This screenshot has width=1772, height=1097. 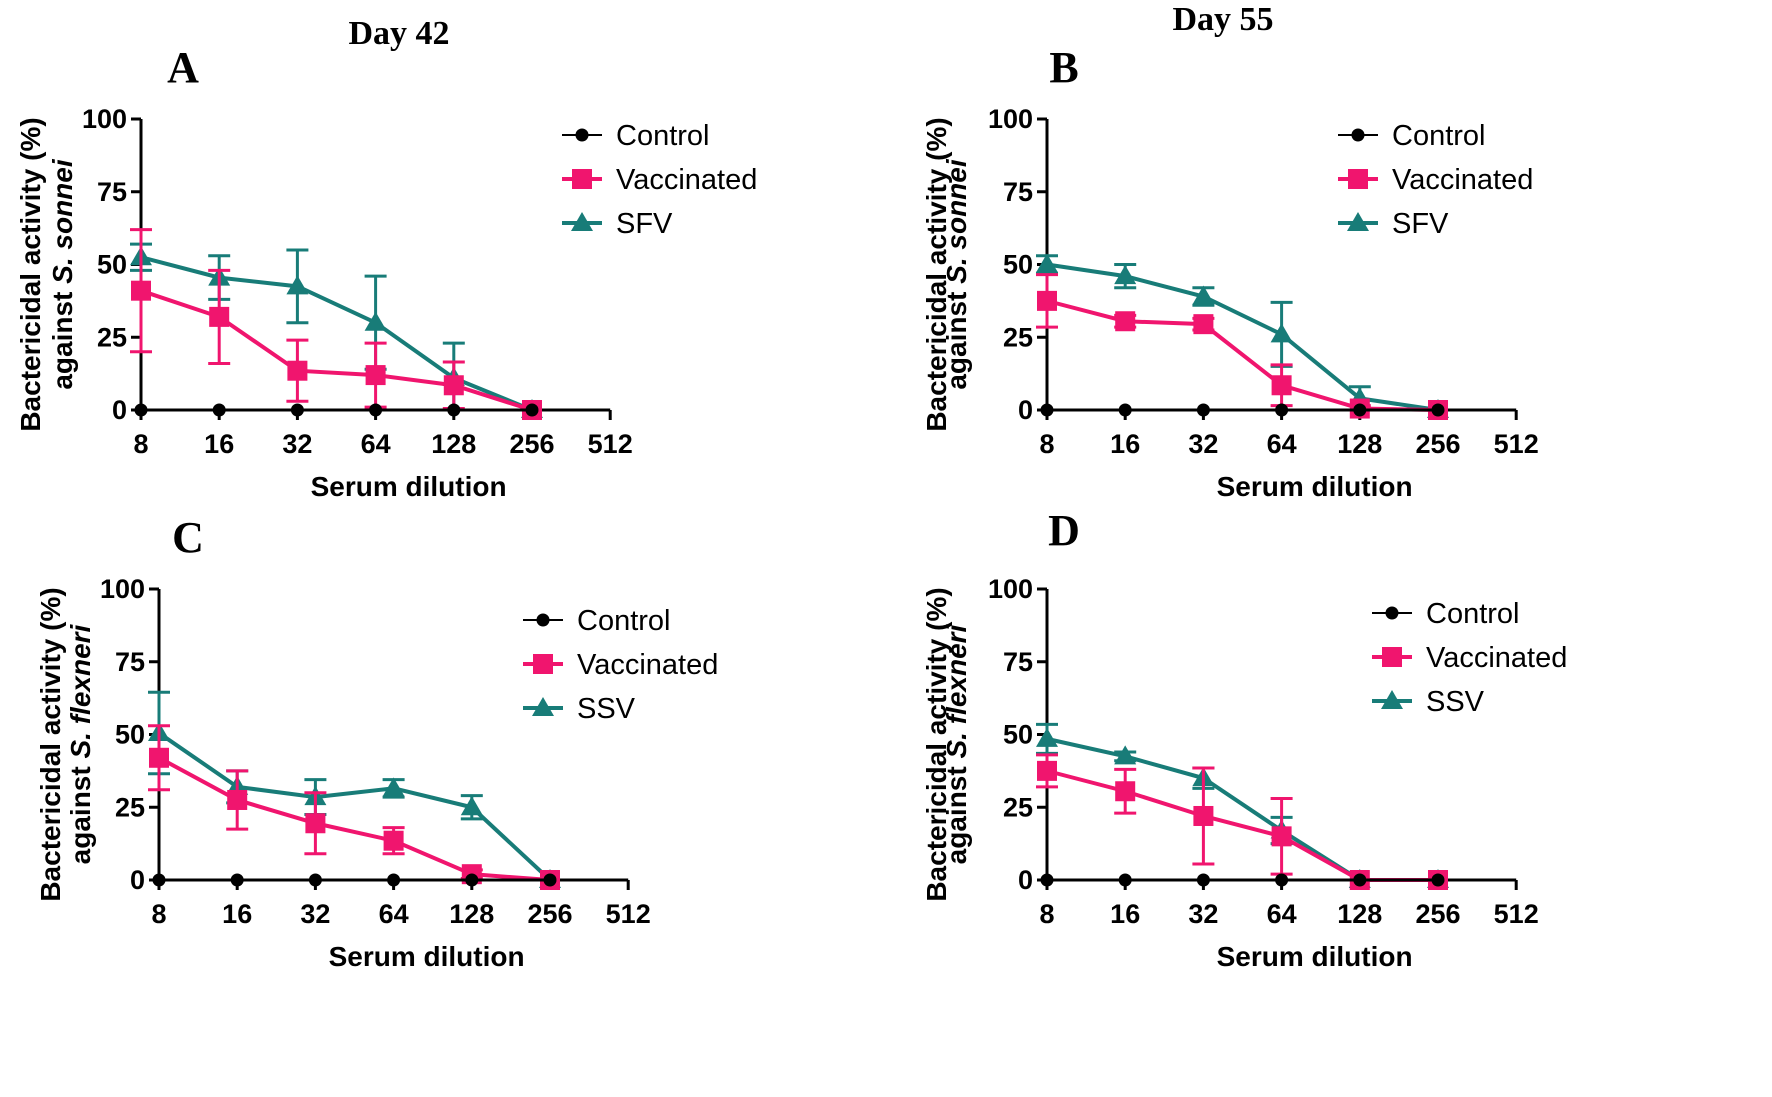 What do you see at coordinates (1428, 702) in the screenshot?
I see `legend-item-ssv: SSV` at bounding box center [1428, 702].